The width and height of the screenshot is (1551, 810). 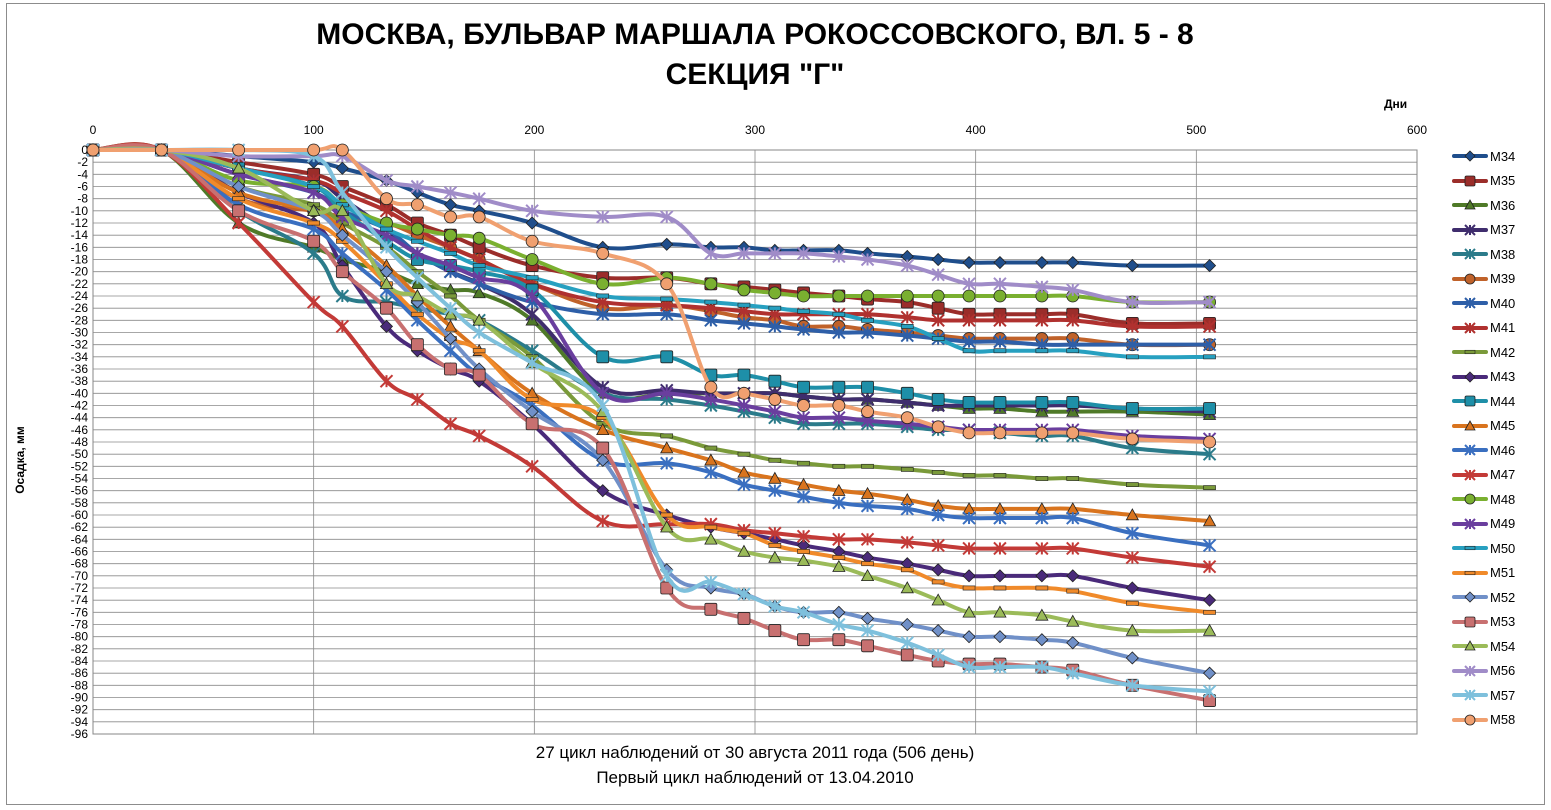 What do you see at coordinates (1503, 646) in the screenshot?
I see `legend-label: M54` at bounding box center [1503, 646].